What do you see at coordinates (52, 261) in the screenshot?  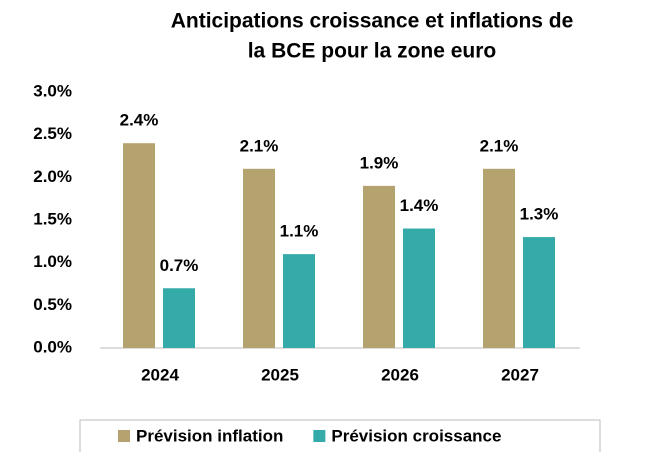 I see `y-tick-label: 1.0%` at bounding box center [52, 261].